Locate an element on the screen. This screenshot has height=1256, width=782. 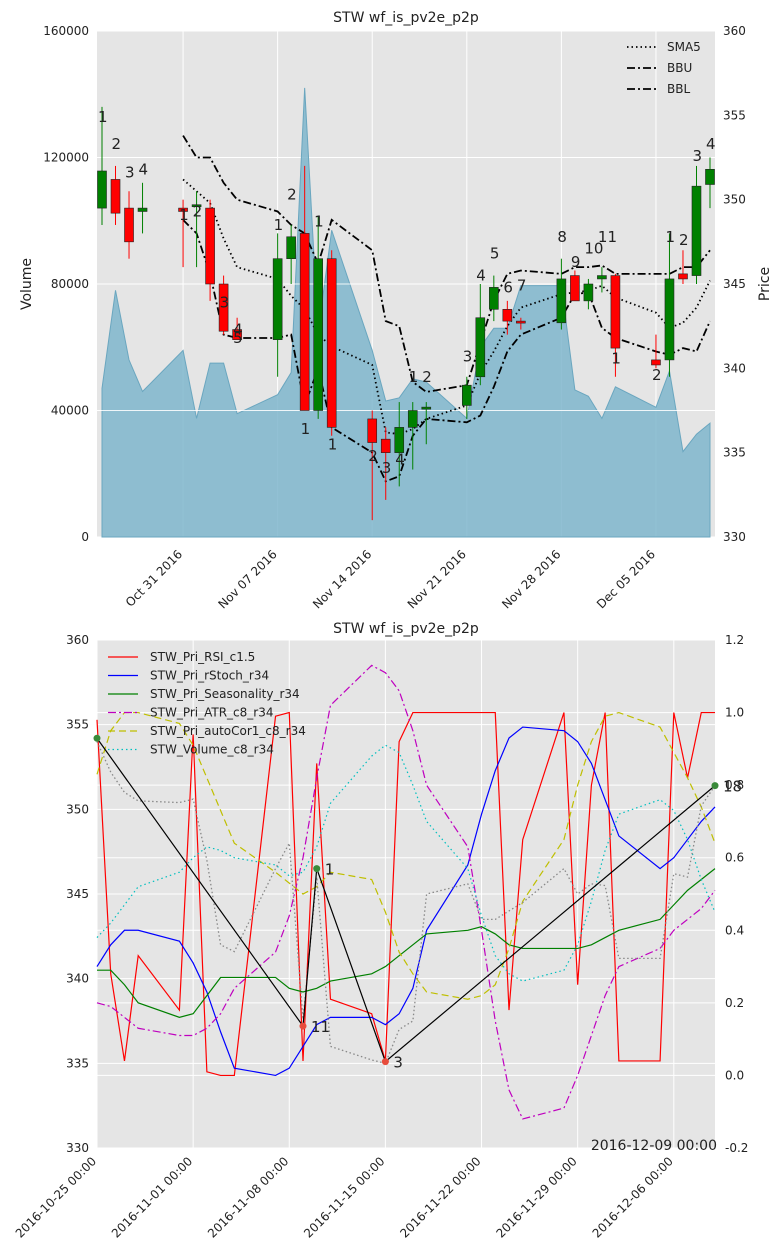
x-tick-label: 2016-10-25 00:00 is located at coordinates (56, 1197).